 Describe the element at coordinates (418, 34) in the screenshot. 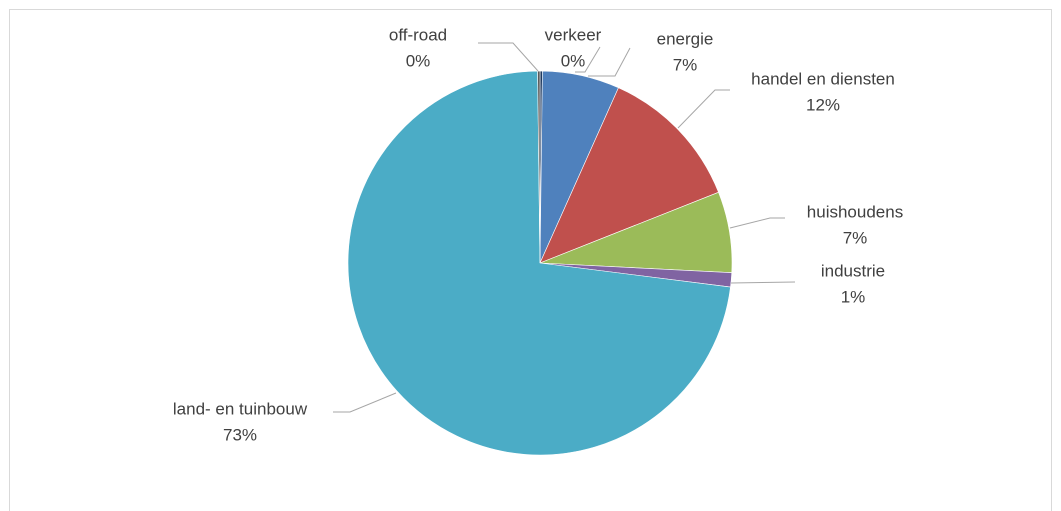

I see `slice-label: off-road` at that location.